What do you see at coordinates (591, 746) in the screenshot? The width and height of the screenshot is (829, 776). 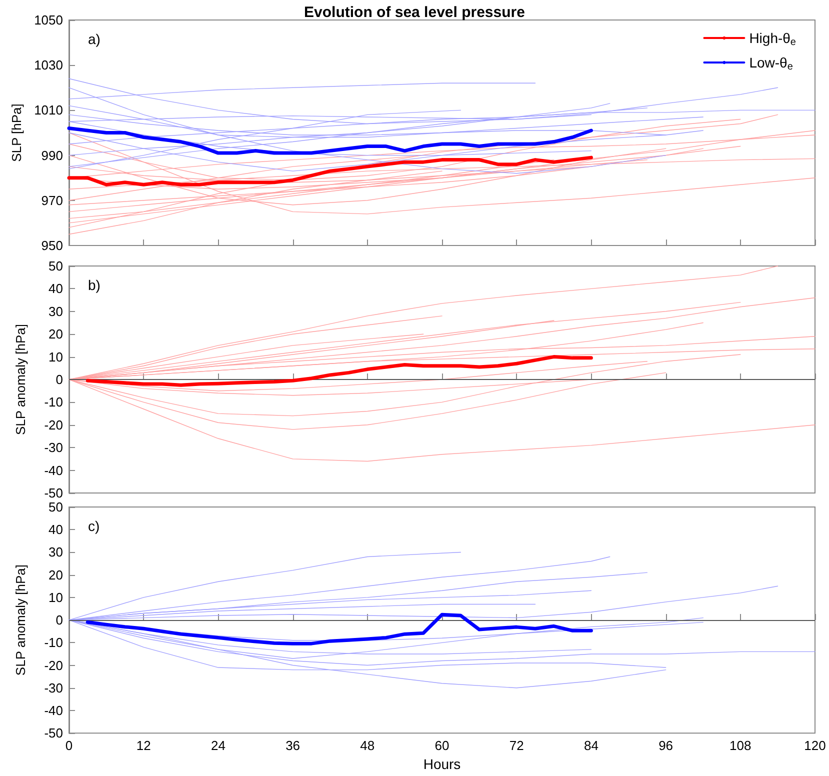 I see `x-tick-label: 84` at bounding box center [591, 746].